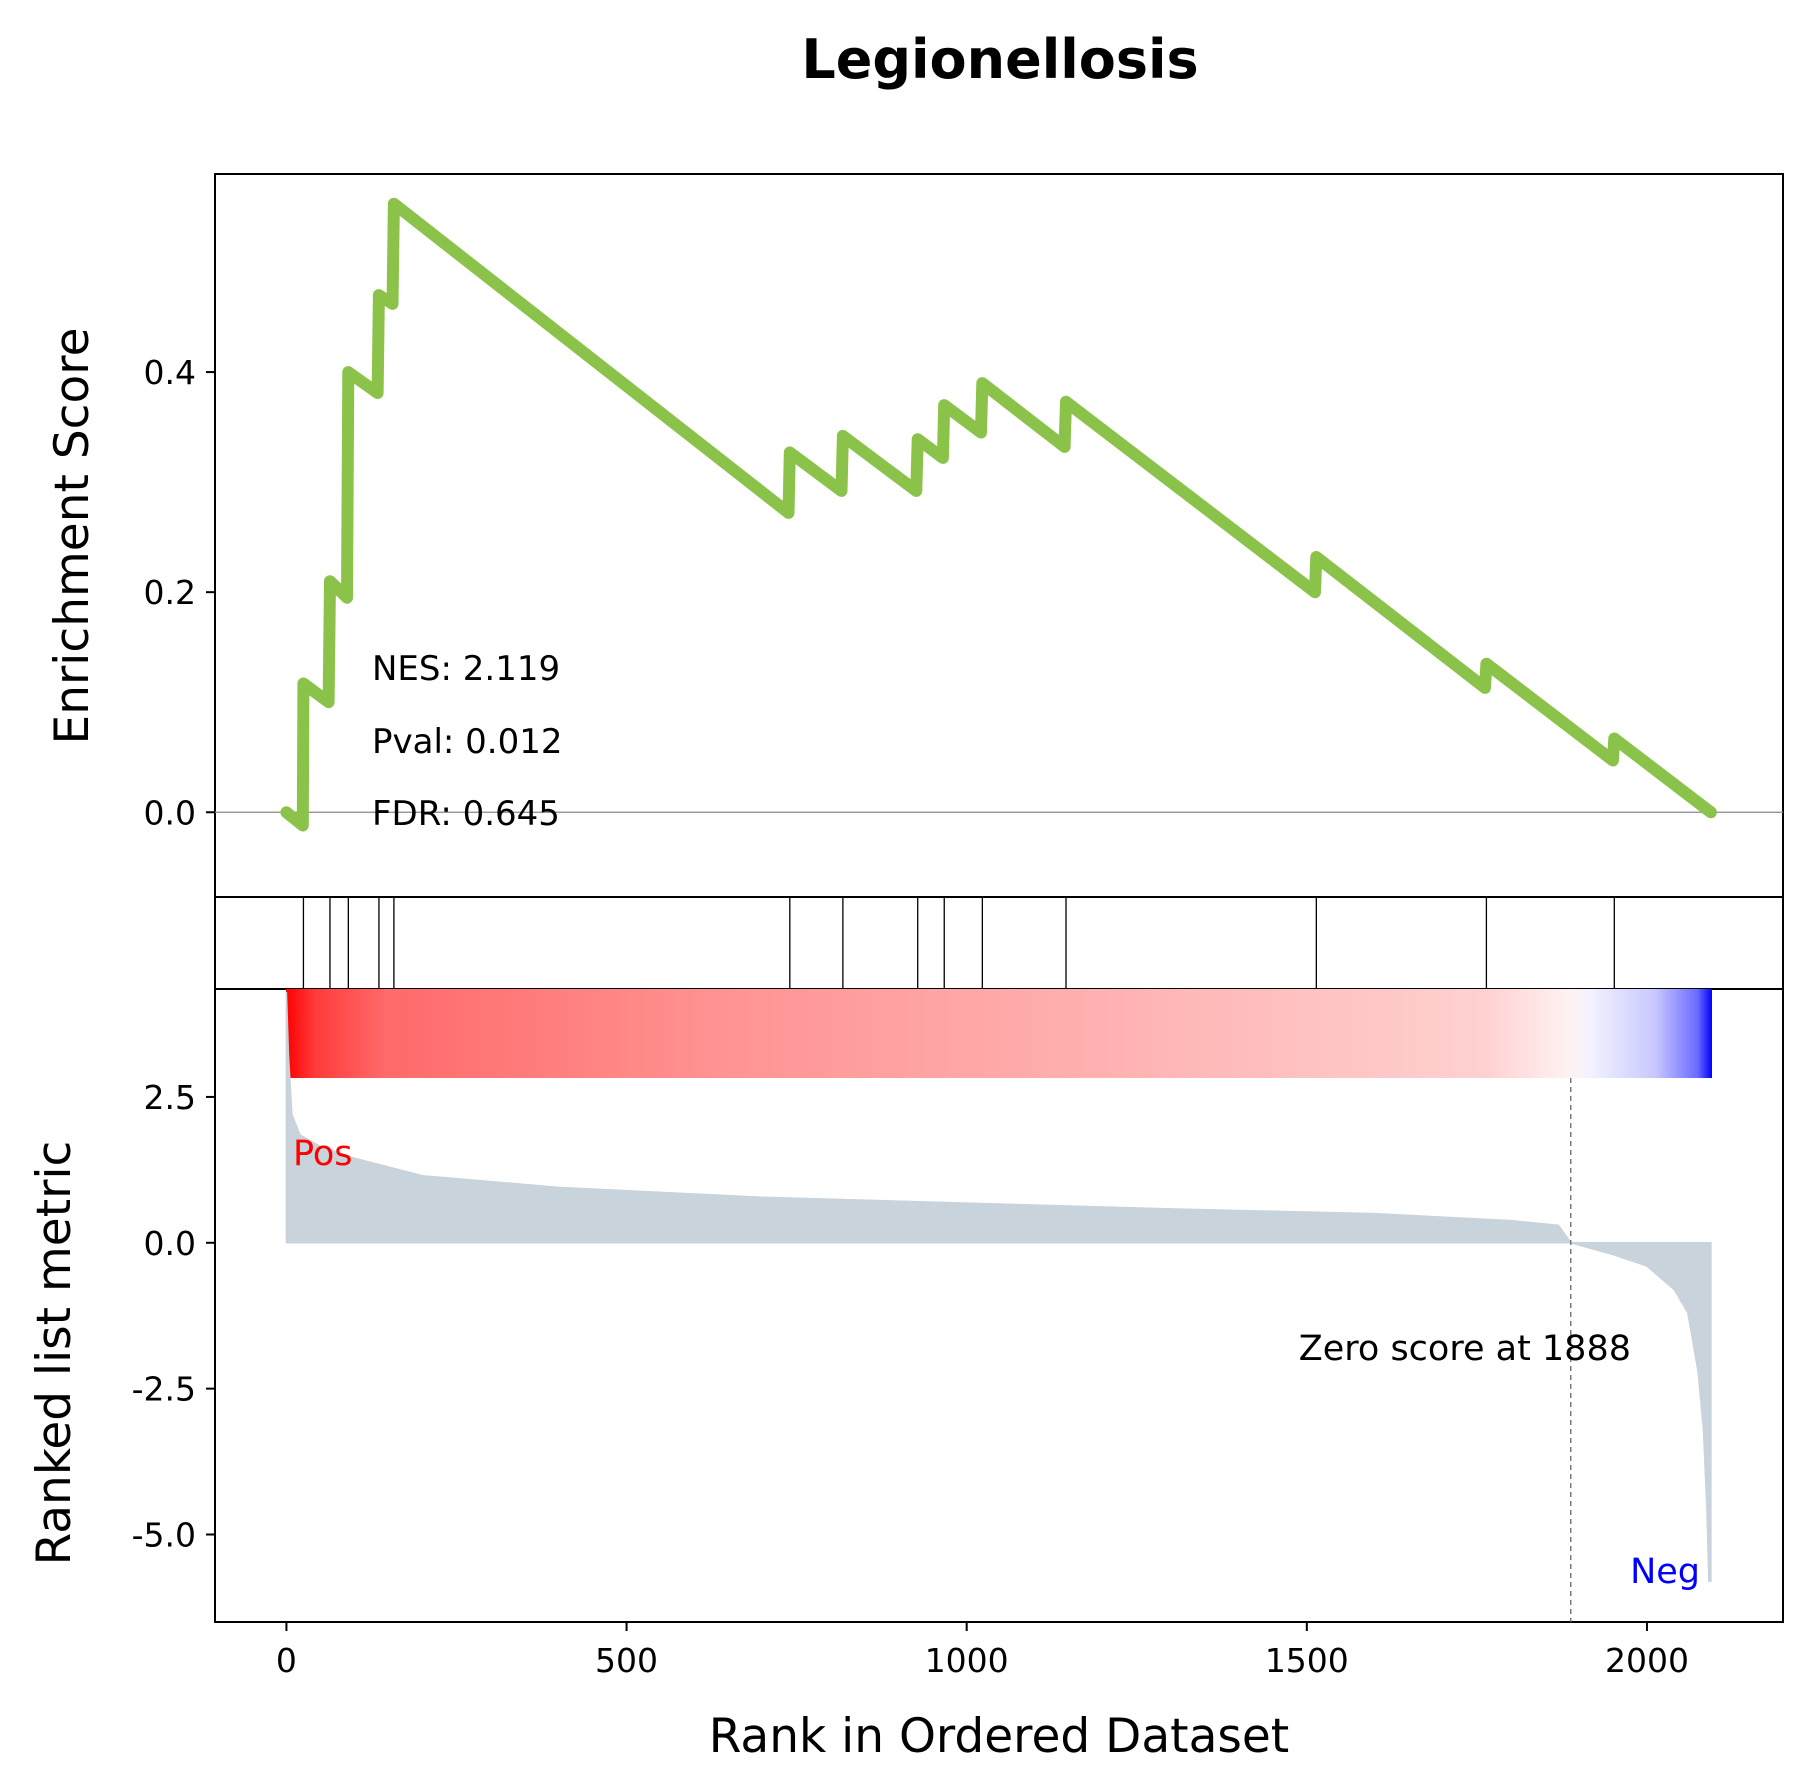  What do you see at coordinates (323, 1154) in the screenshot?
I see `pos-label: Pos` at bounding box center [323, 1154].